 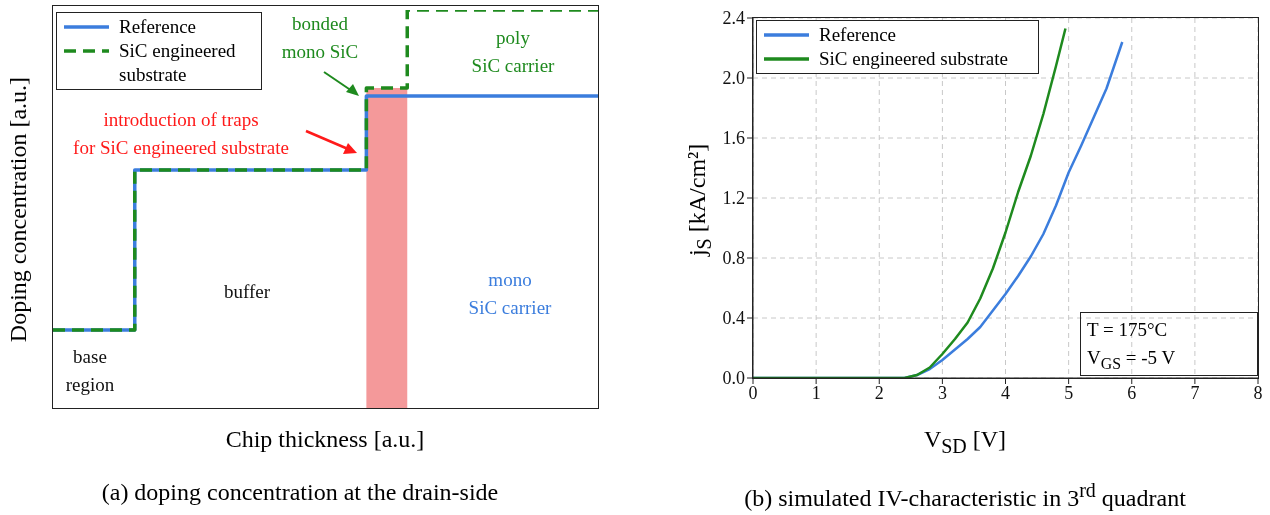 I want to click on annotation: introduction of traps for SiC engineered substrate, so click(x=181, y=134).